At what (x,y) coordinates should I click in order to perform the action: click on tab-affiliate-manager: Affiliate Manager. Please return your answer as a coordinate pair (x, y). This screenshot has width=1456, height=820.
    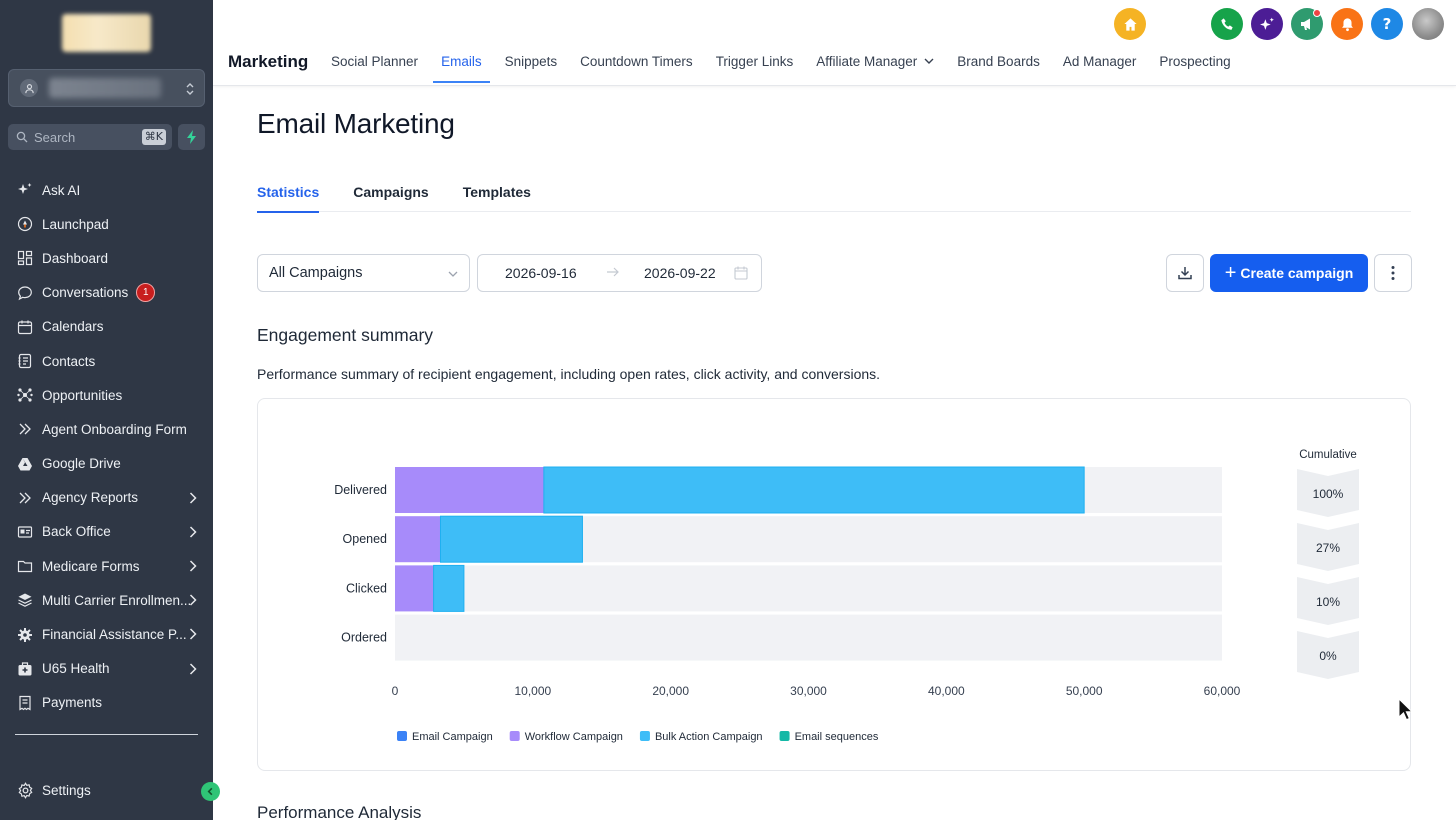
    Looking at the image, I should click on (875, 69).